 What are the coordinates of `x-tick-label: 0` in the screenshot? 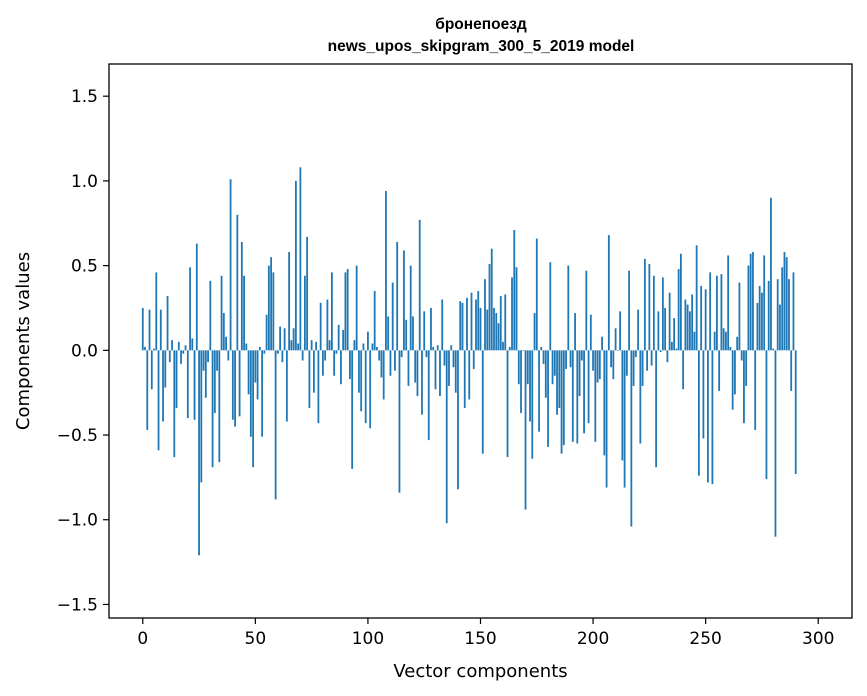 It's located at (142, 639).